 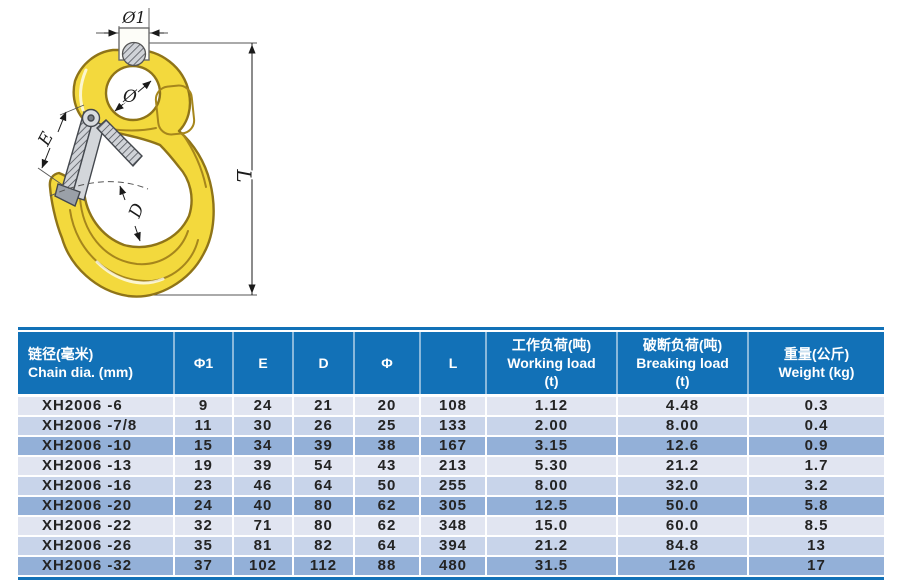 I want to click on col-header-breaking-load: 破断负荷(吨) Breaking load (t), so click(x=682, y=364).